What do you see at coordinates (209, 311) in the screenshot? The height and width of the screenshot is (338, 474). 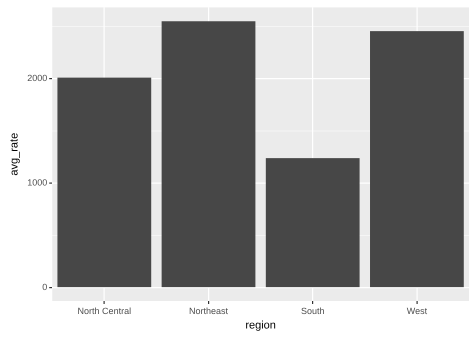 I see `x-tick-label: Northeast` at bounding box center [209, 311].